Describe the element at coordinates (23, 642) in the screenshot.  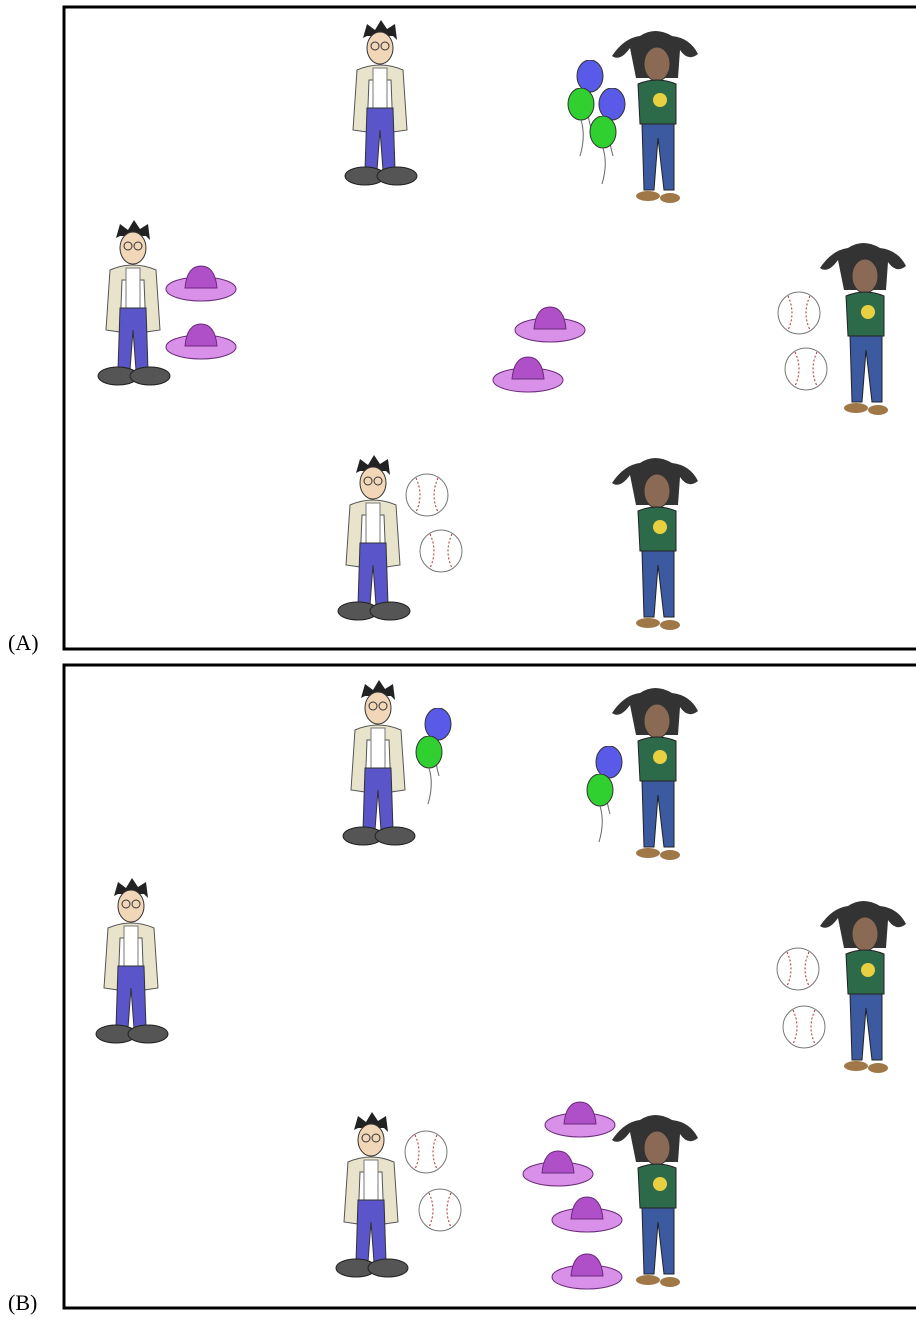
I see `panel-label: (A)` at that location.